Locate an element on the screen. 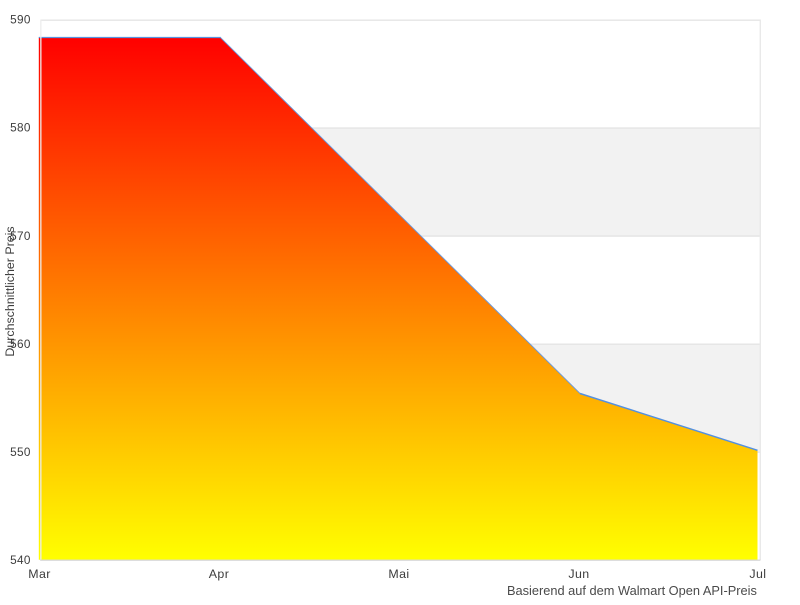 This screenshot has width=800, height=605. svg-text: Mai is located at coordinates (398, 574).